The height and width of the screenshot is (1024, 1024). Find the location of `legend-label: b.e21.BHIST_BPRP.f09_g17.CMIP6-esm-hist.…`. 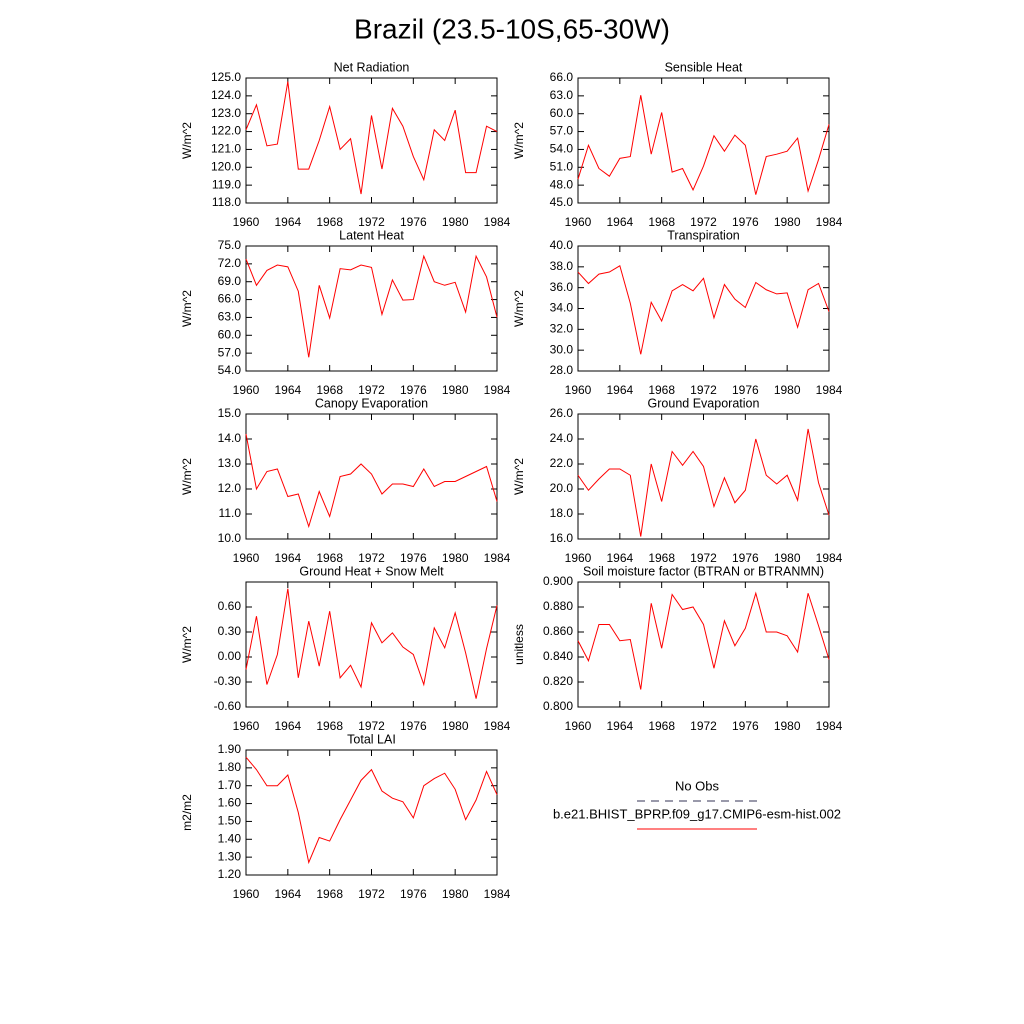

legend-label: b.e21.BHIST_BPRP.f09_g17.CMIP6-esm-hist.… is located at coordinates (697, 813).